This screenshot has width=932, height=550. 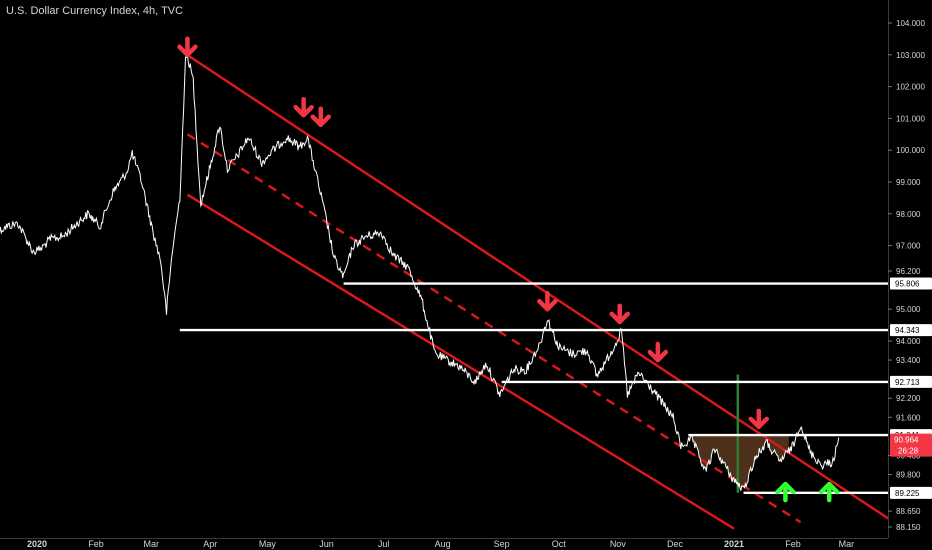 I want to click on y-tick-label: 88.650, so click(x=908, y=511).